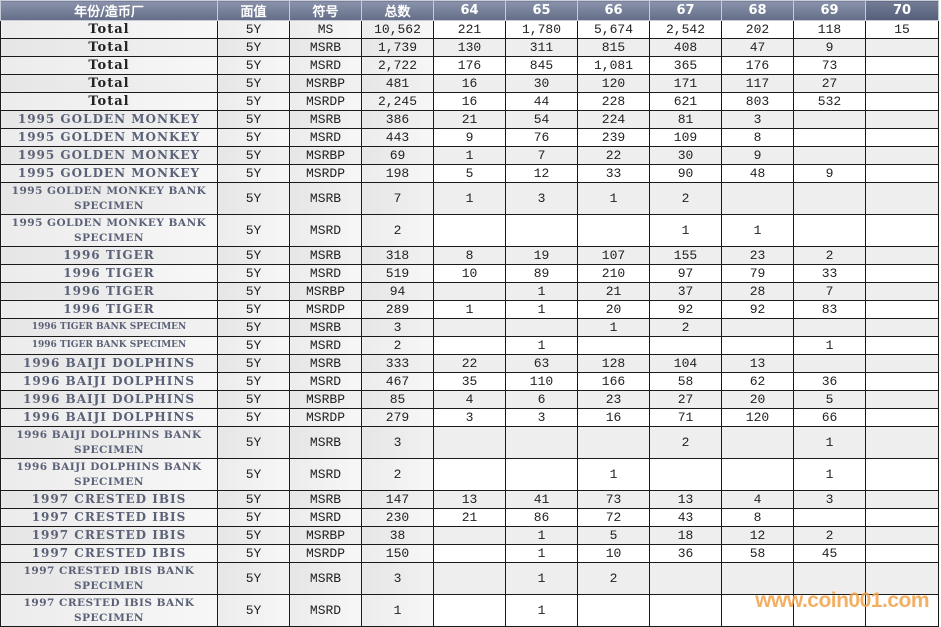 The width and height of the screenshot is (941, 627). Describe the element at coordinates (613, 363) in the screenshot. I see `grade-cell: 128` at that location.